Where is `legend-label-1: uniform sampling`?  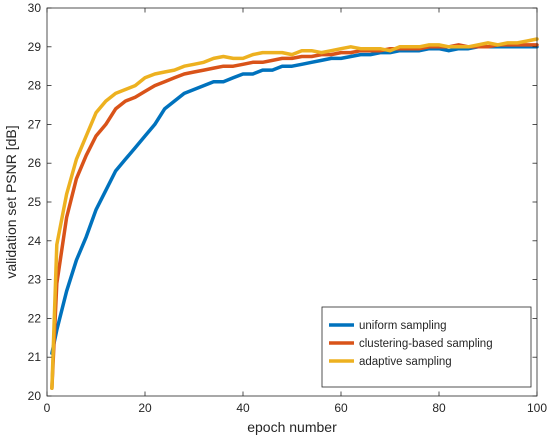 legend-label-1: uniform sampling is located at coordinates (403, 326).